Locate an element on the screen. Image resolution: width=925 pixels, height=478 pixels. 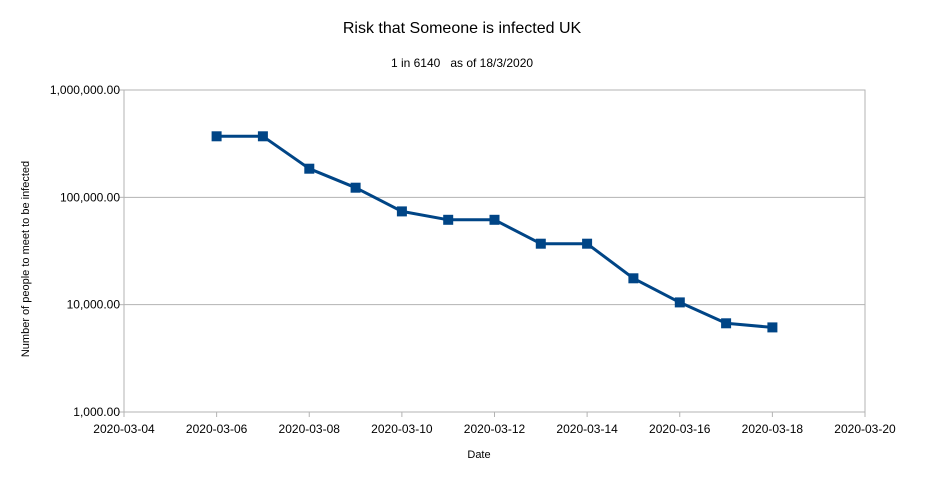
y-tick-label: 10,000.00 is located at coordinates (94, 305).